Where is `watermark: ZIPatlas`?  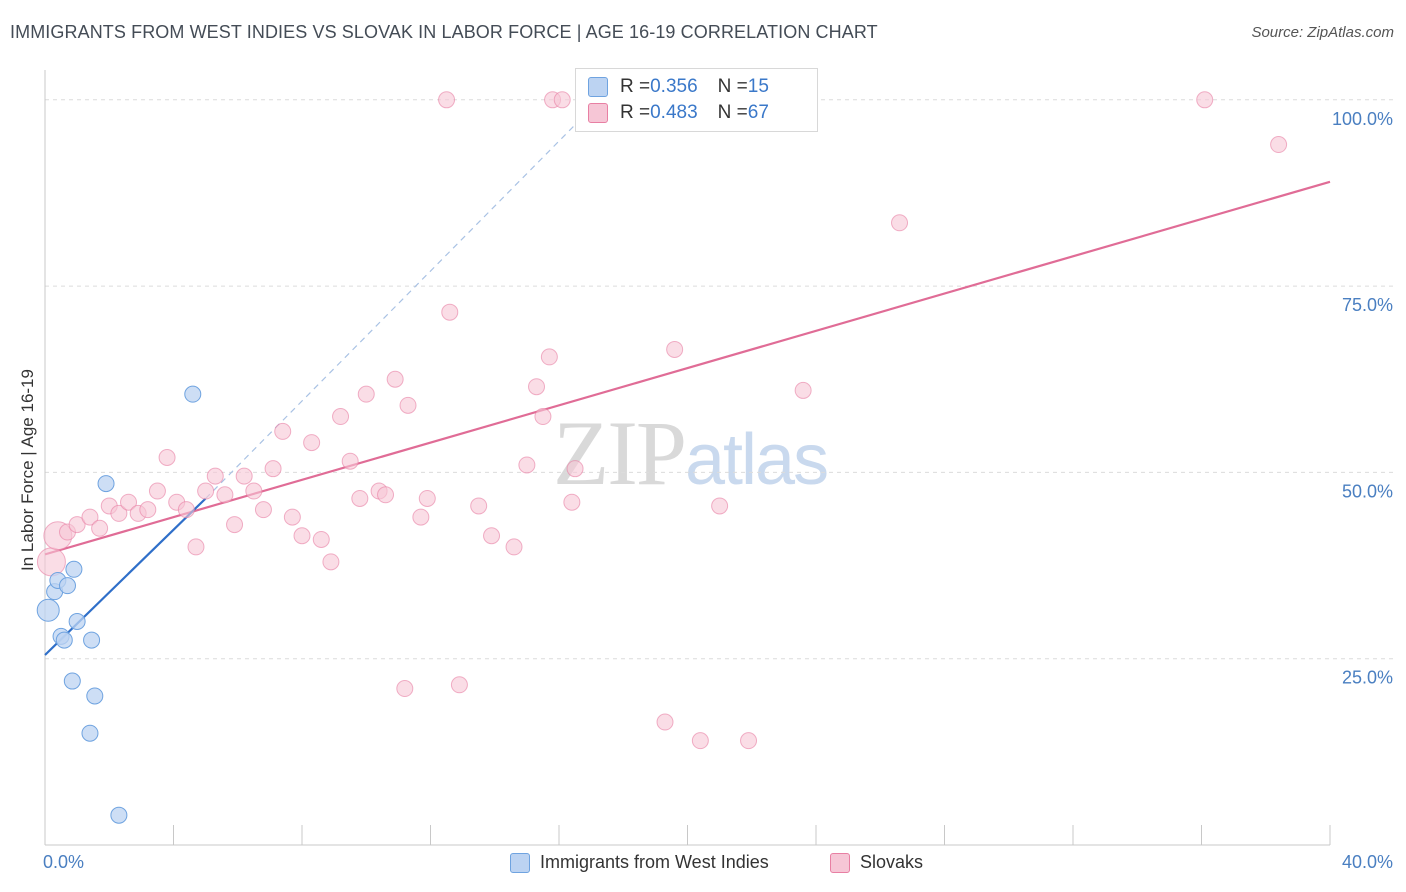 watermark: ZIPatlas is located at coordinates (691, 453).